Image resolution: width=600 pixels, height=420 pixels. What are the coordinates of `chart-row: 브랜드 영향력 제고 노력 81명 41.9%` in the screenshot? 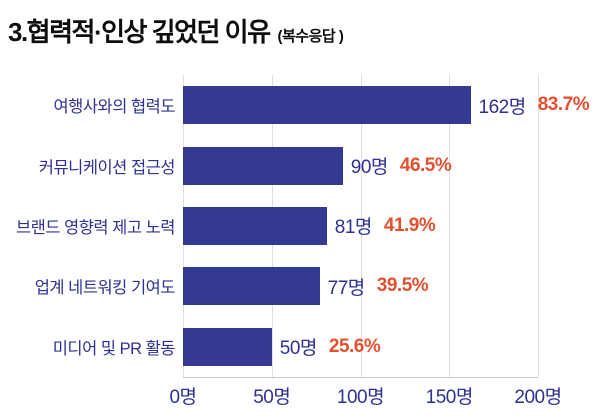 It's located at (300, 226).